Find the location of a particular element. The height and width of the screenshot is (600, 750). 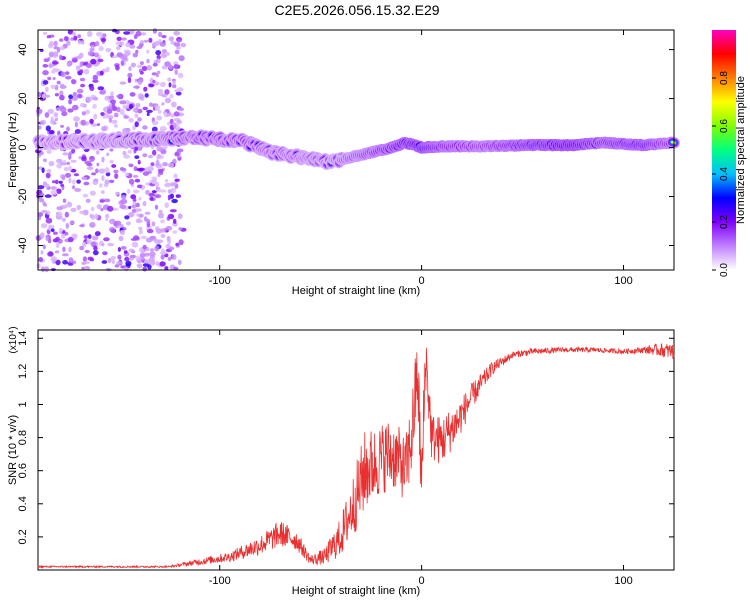

snr-y-tick-label: 0.6 is located at coordinates (23, 470).